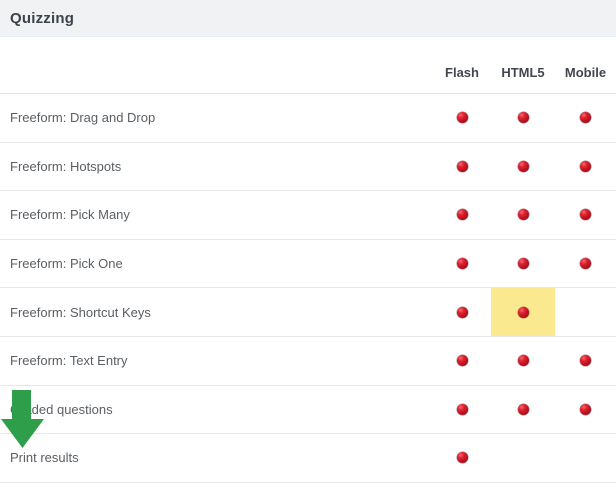 This screenshot has width=616, height=487. What do you see at coordinates (80, 312) in the screenshot?
I see `feature-label: Freeform: Shortcut Keys` at bounding box center [80, 312].